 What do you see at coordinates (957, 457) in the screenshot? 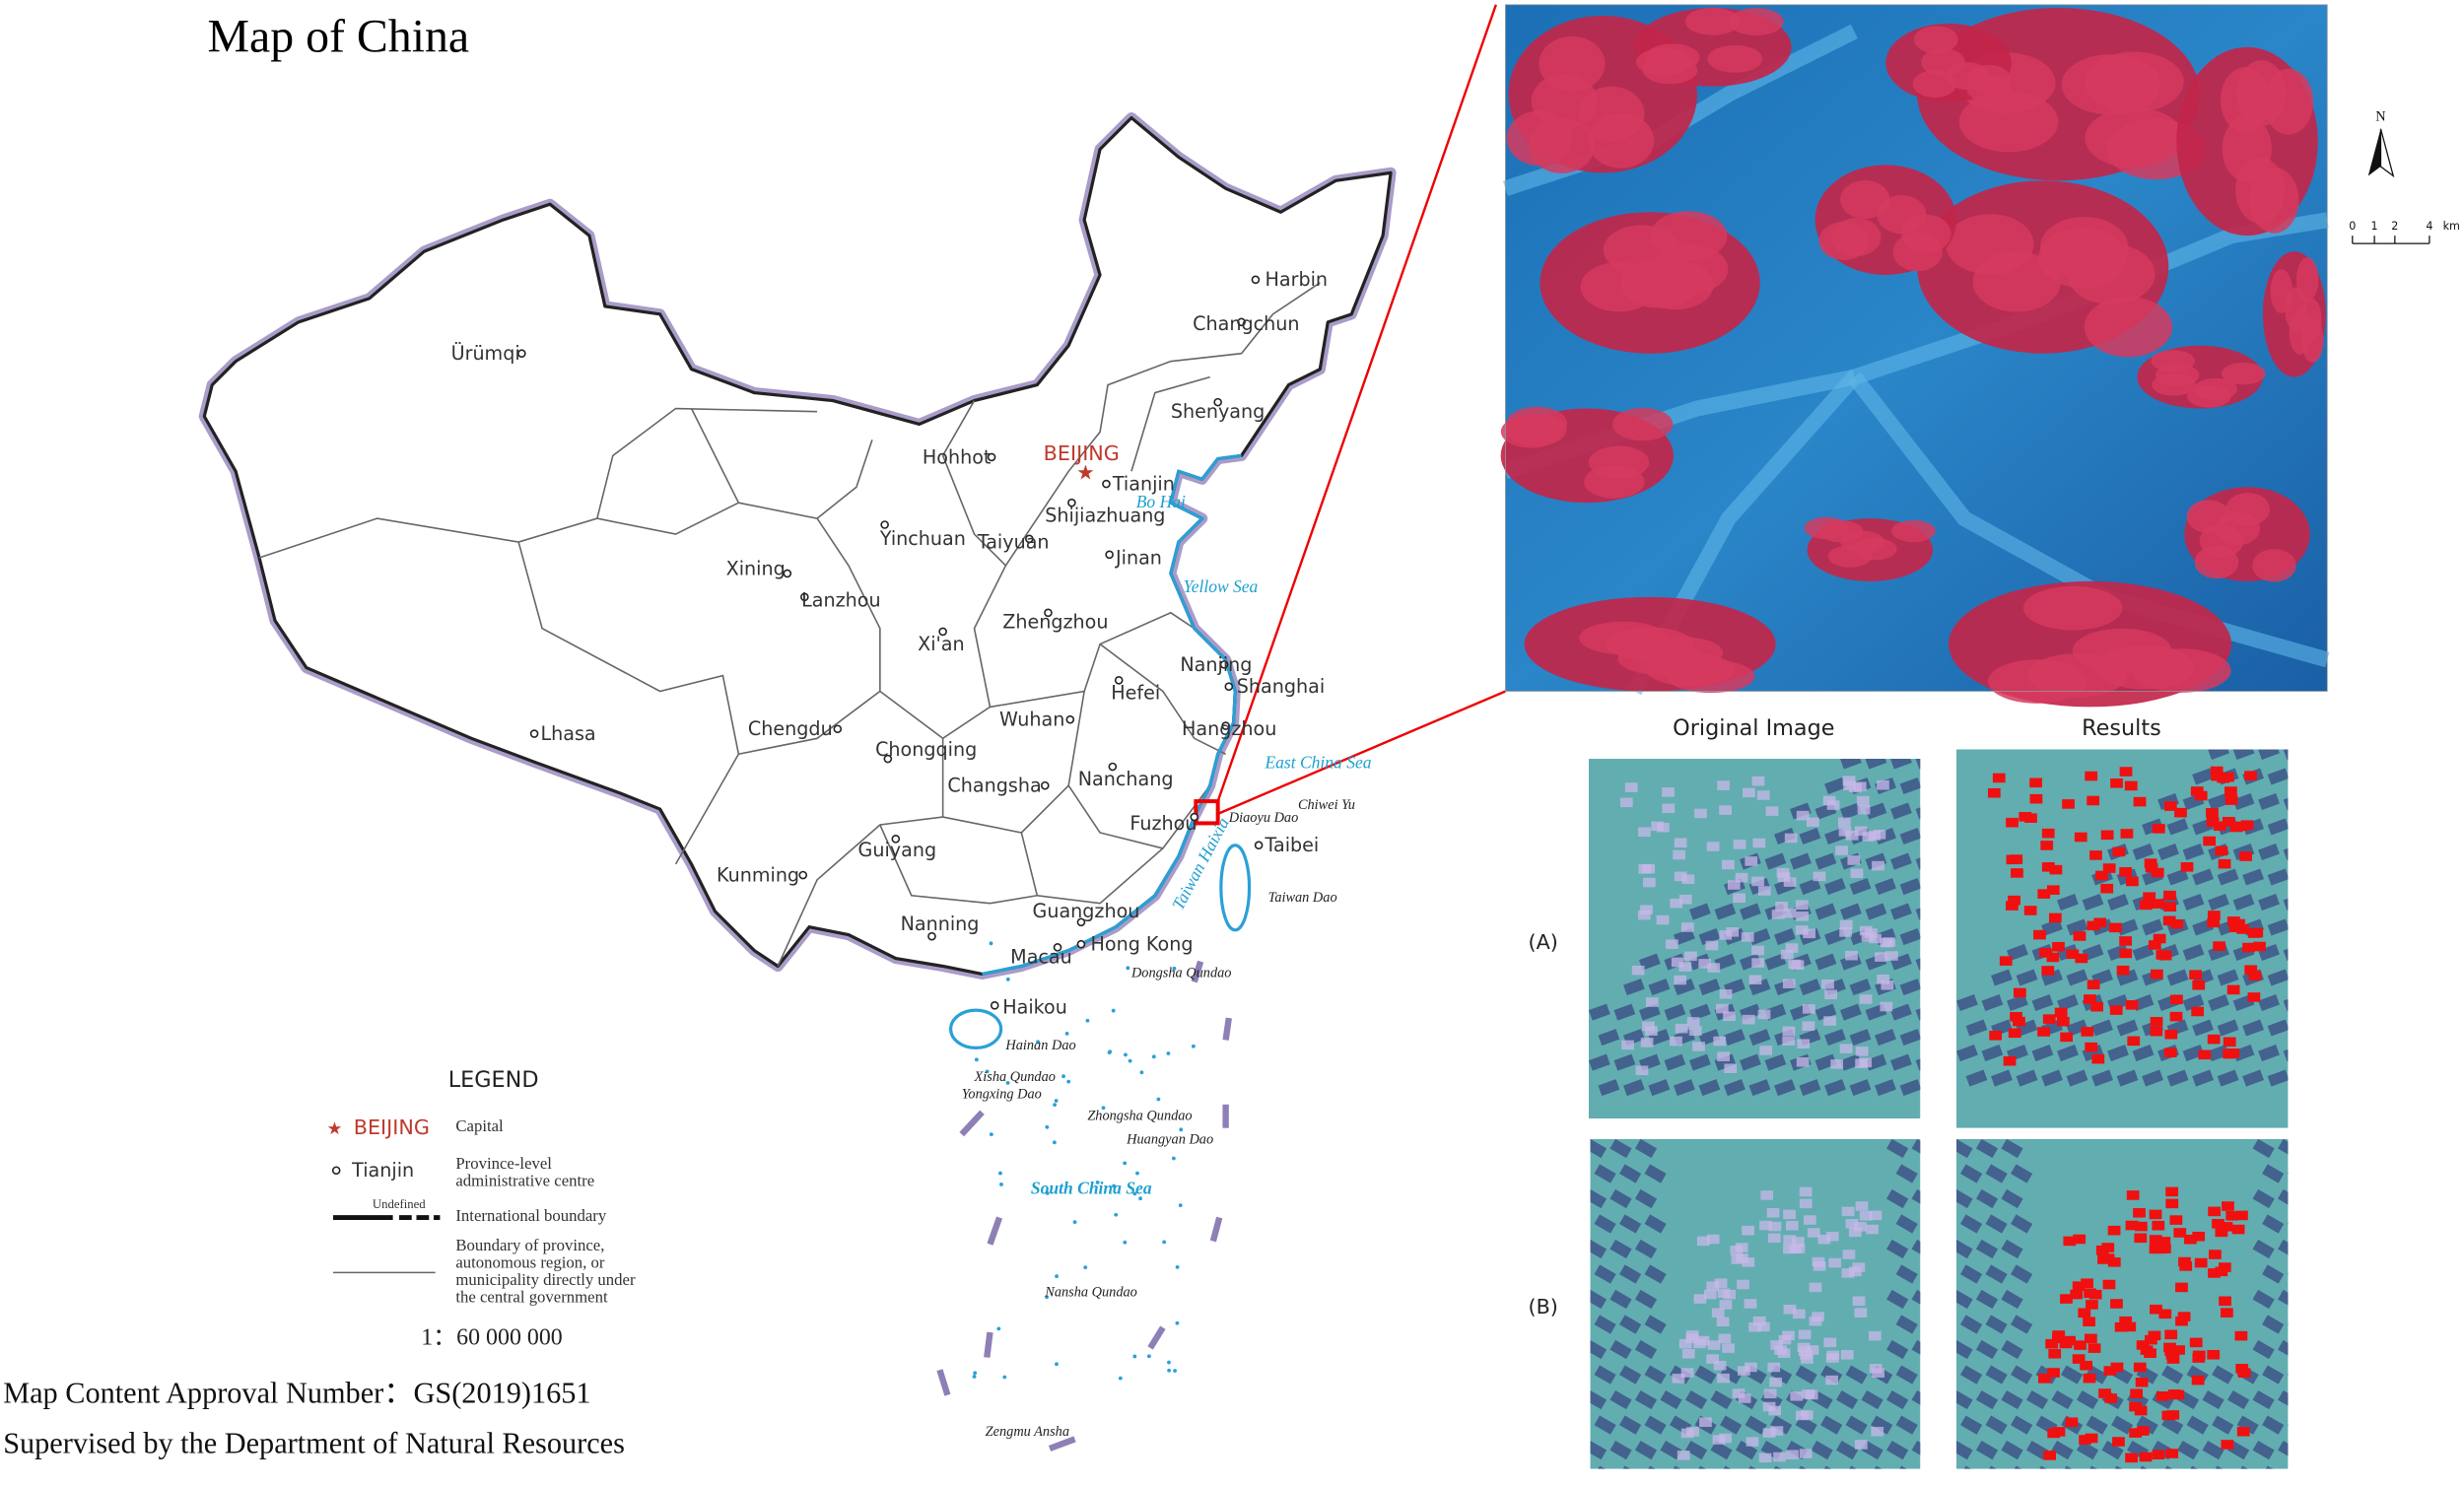
I see `city-label: Hohhot` at bounding box center [957, 457].